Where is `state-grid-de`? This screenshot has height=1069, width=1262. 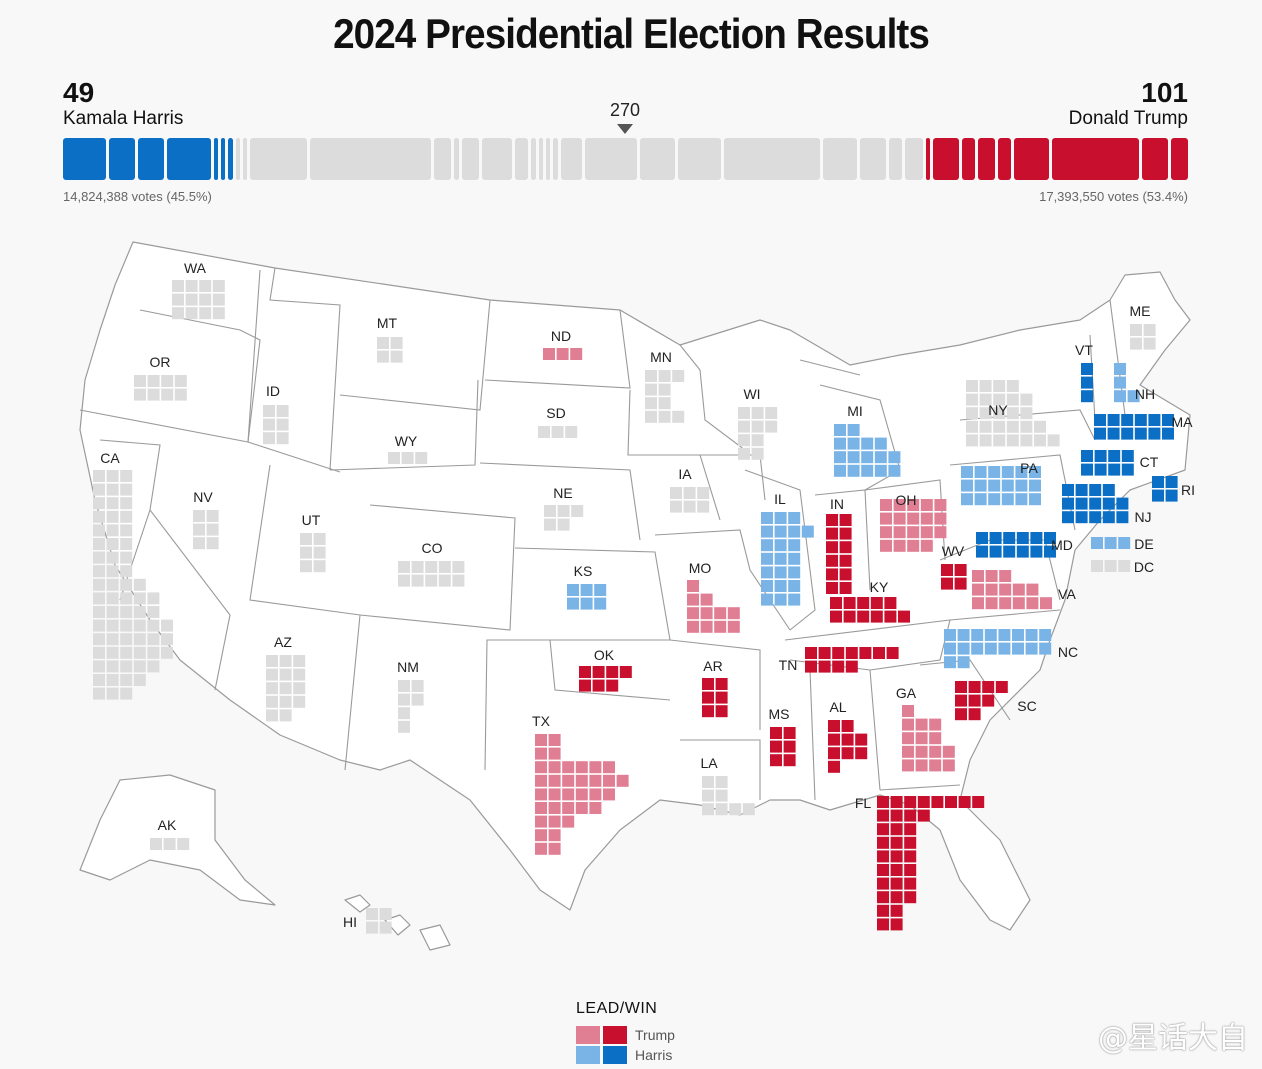
state-grid-de is located at coordinates (1111, 543).